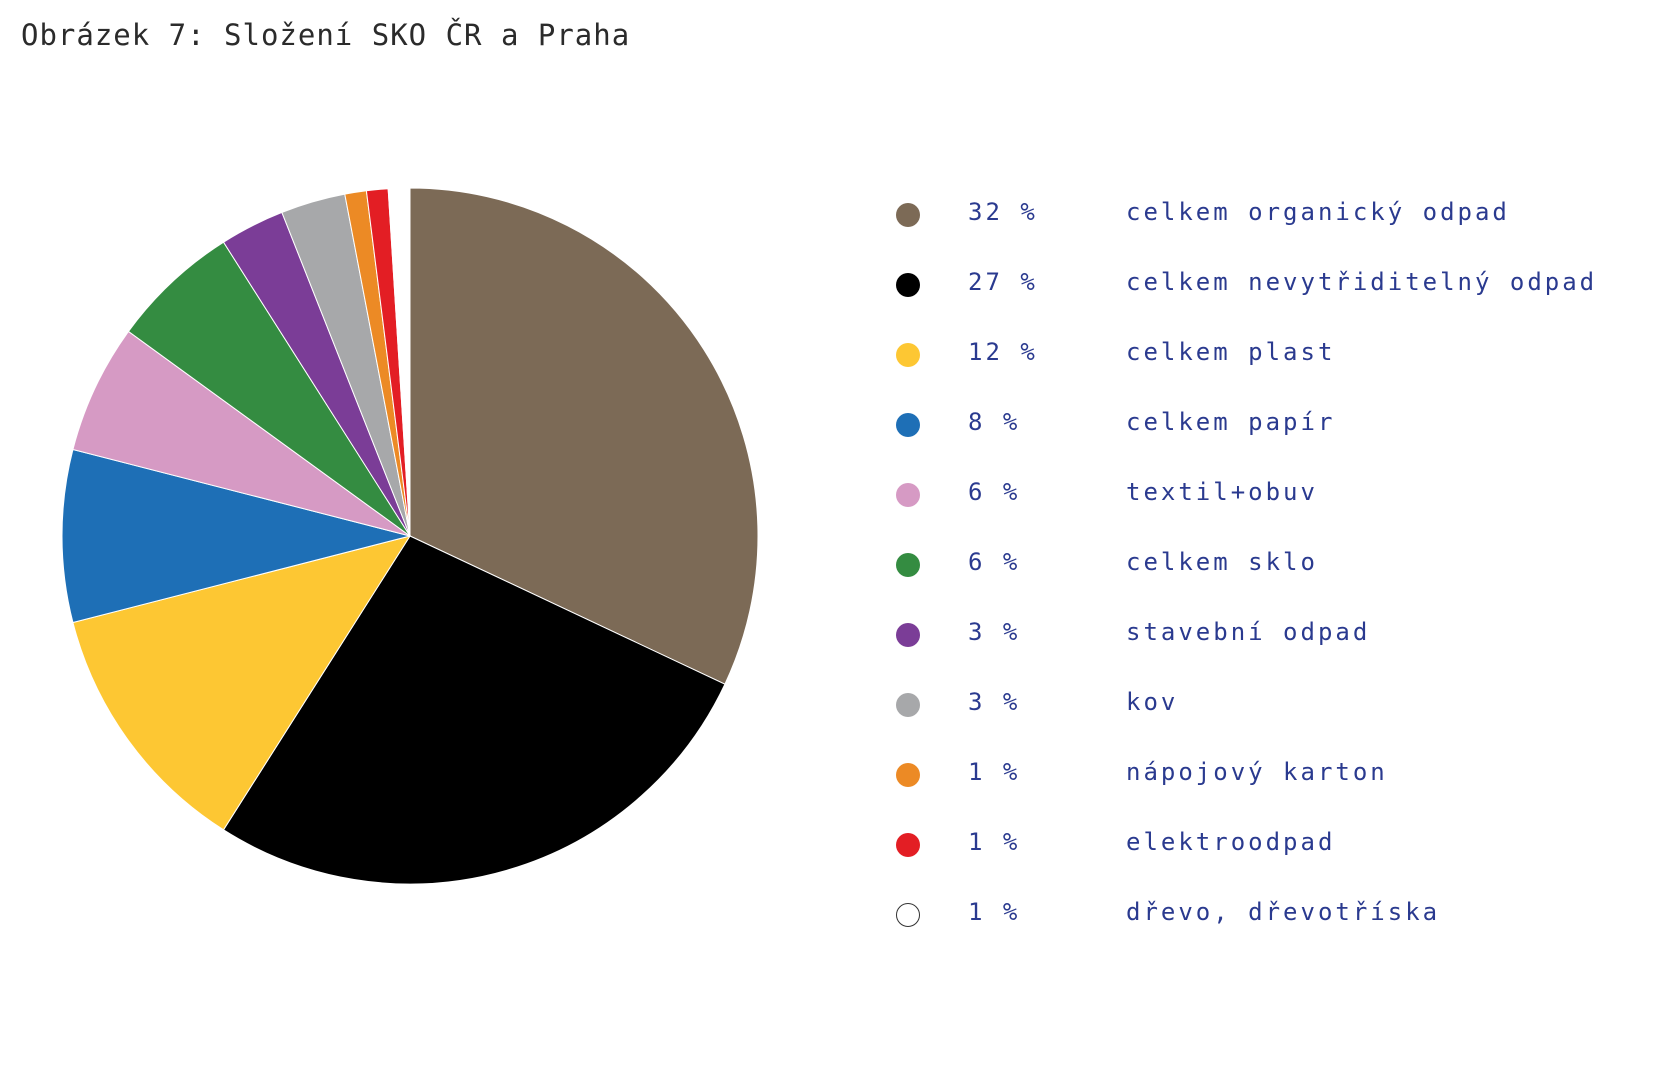 Image resolution: width=1657 pixels, height=1075 pixels. Describe the element at coordinates (1362, 282) in the screenshot. I see `legend-label: celkem nevytřiditelný odpad` at that location.